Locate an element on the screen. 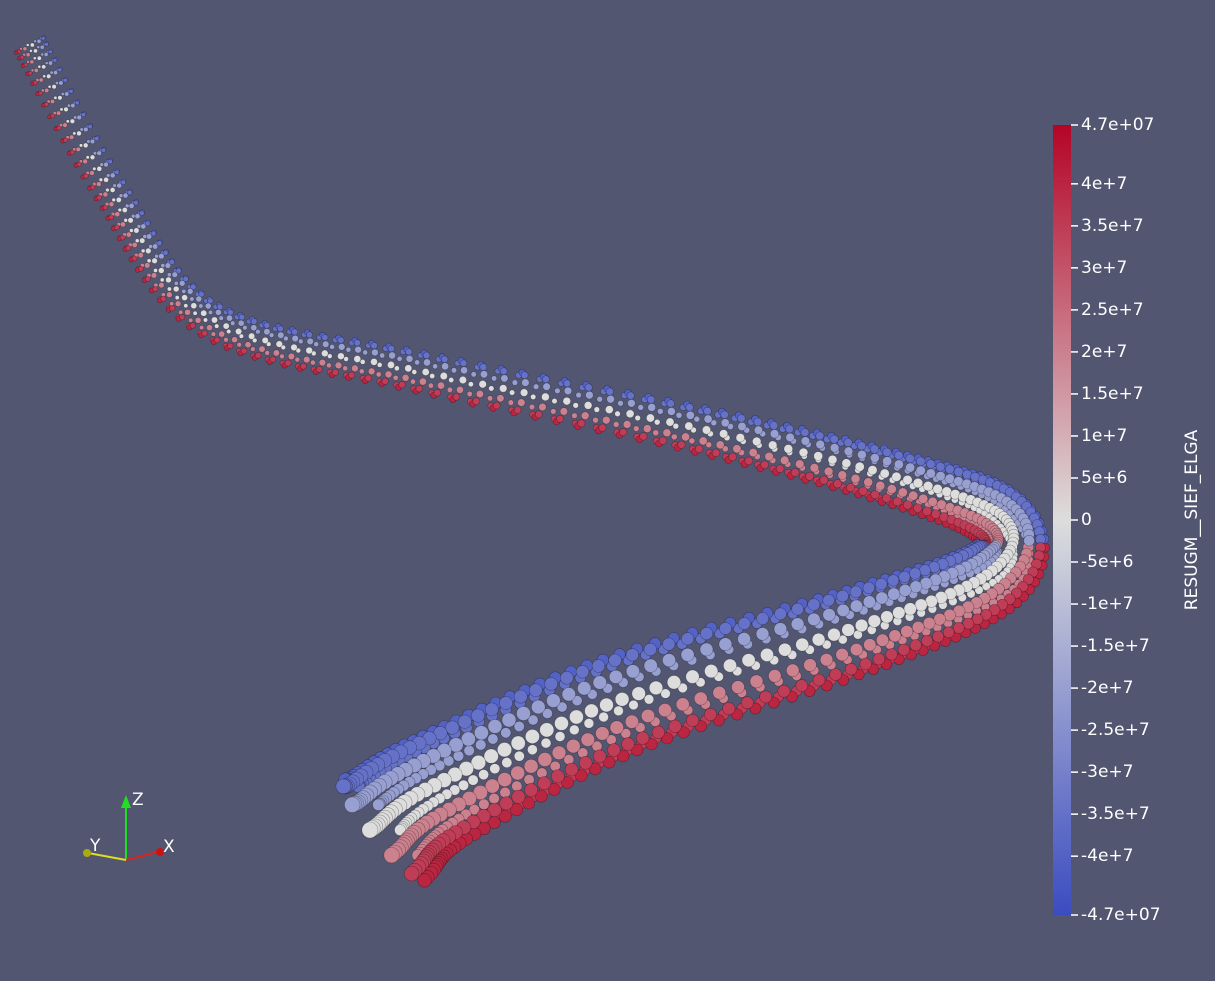  tick-label: -2e+7 is located at coordinates (1107, 688).